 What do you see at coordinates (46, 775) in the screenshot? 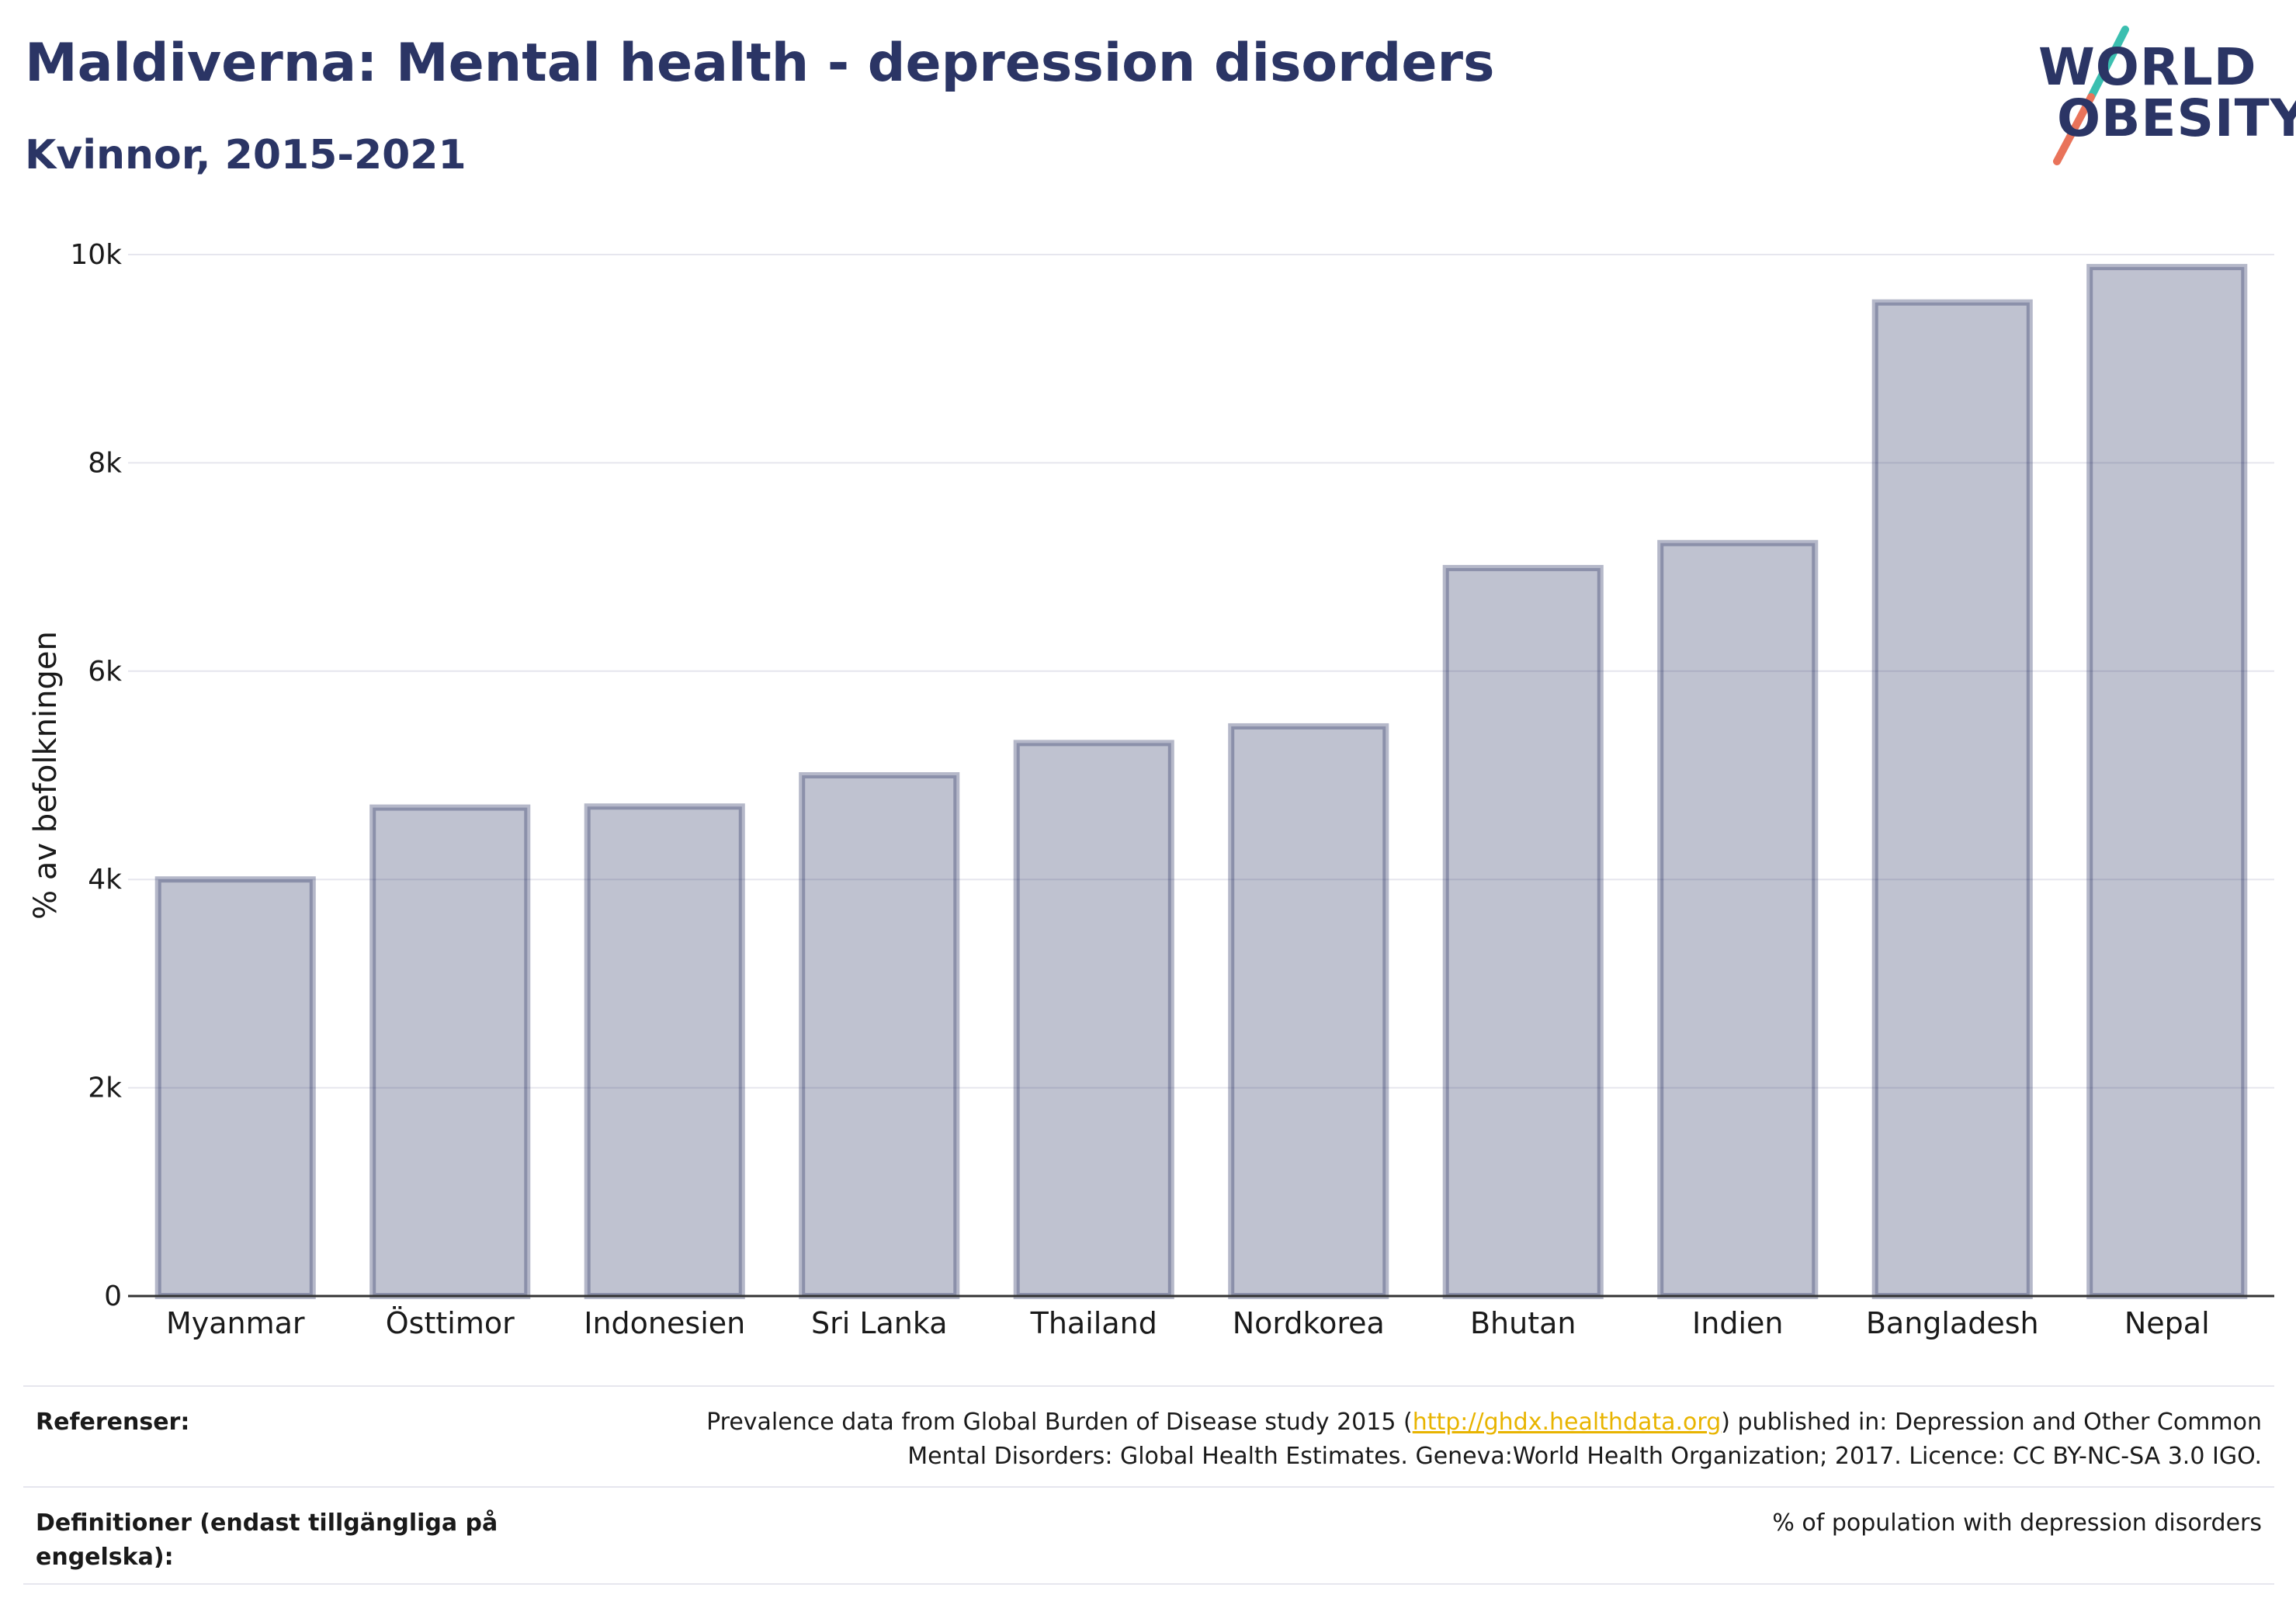
I see `y-axis-label: % av befolkningen` at bounding box center [46, 775].